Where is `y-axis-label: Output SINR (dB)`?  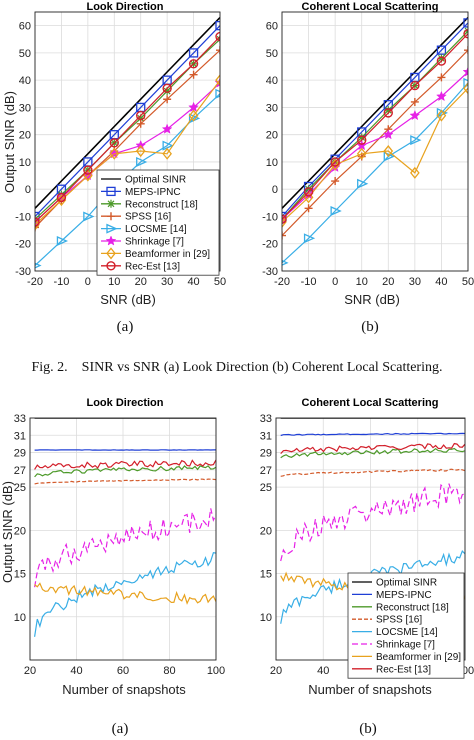
y-axis-label: Output SINR (dB) is located at coordinates (7, 532).